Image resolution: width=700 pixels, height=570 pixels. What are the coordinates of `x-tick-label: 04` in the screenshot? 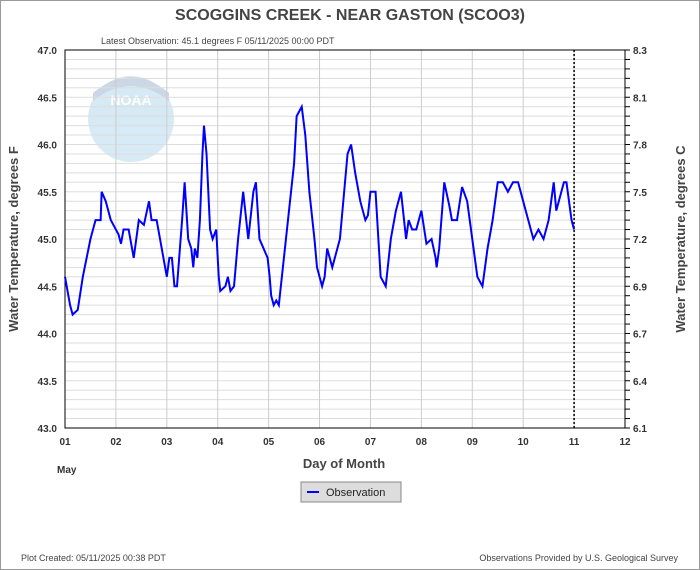 It's located at (218, 442).